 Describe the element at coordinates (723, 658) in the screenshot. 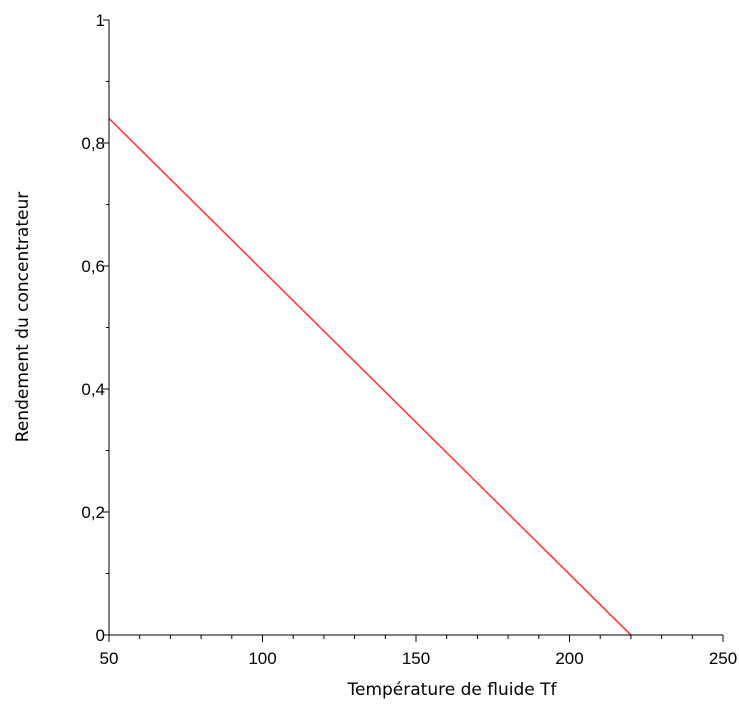

I see `x-tick-label: 250` at that location.